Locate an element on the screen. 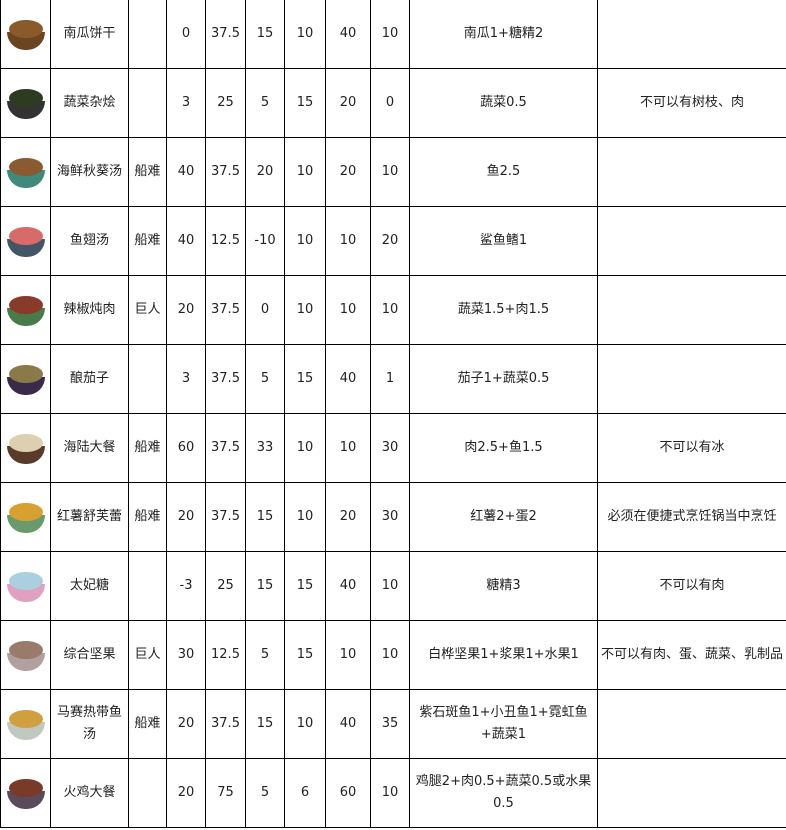  ingredients: 肉2.5+鱼1.5 is located at coordinates (503, 448).